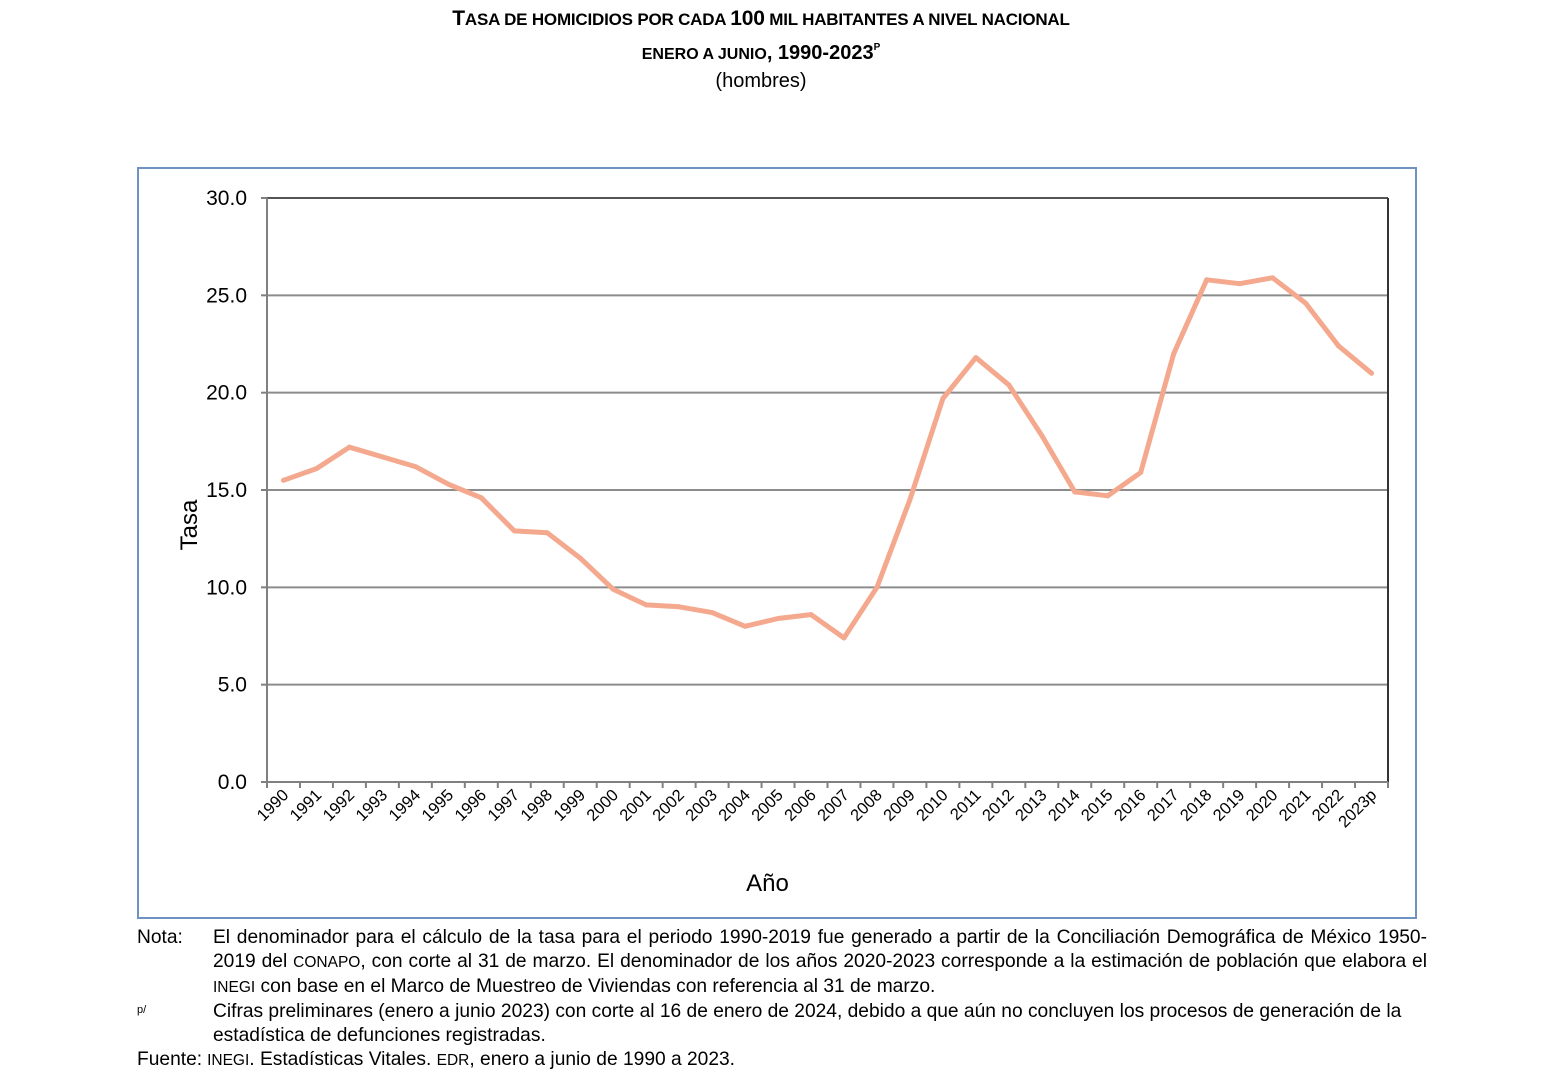  I want to click on y-axis-title: Tasa, so click(189, 524).